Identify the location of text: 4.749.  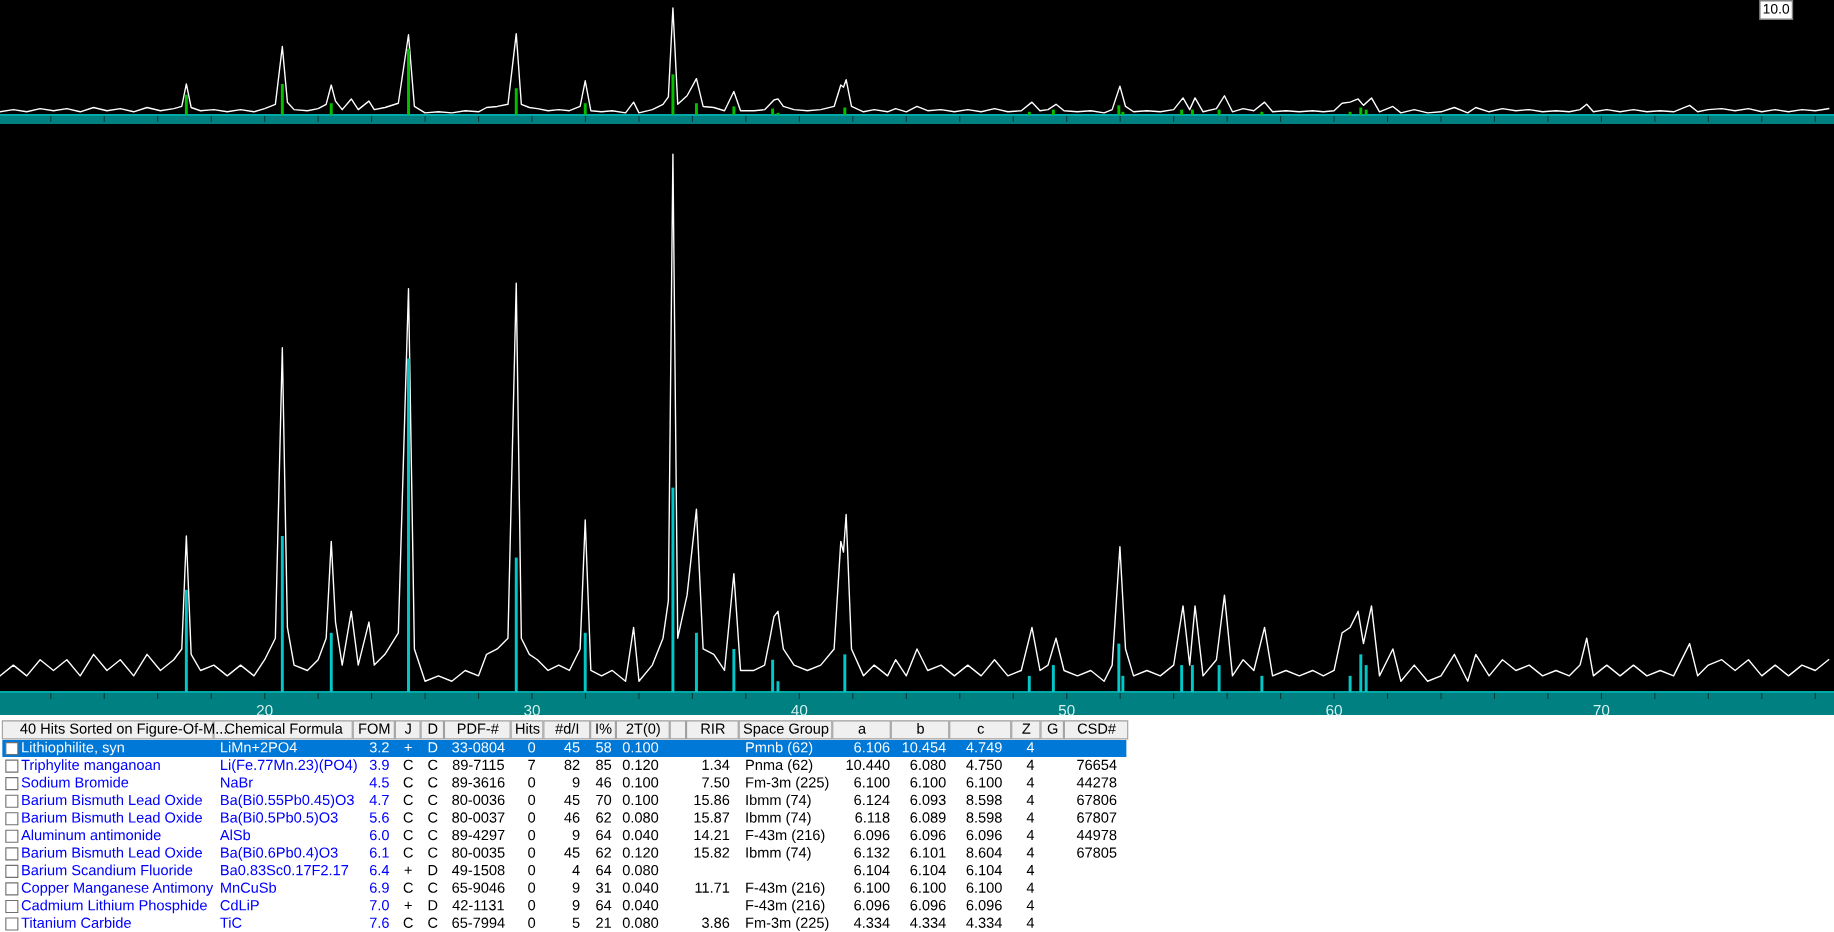
(984, 747).